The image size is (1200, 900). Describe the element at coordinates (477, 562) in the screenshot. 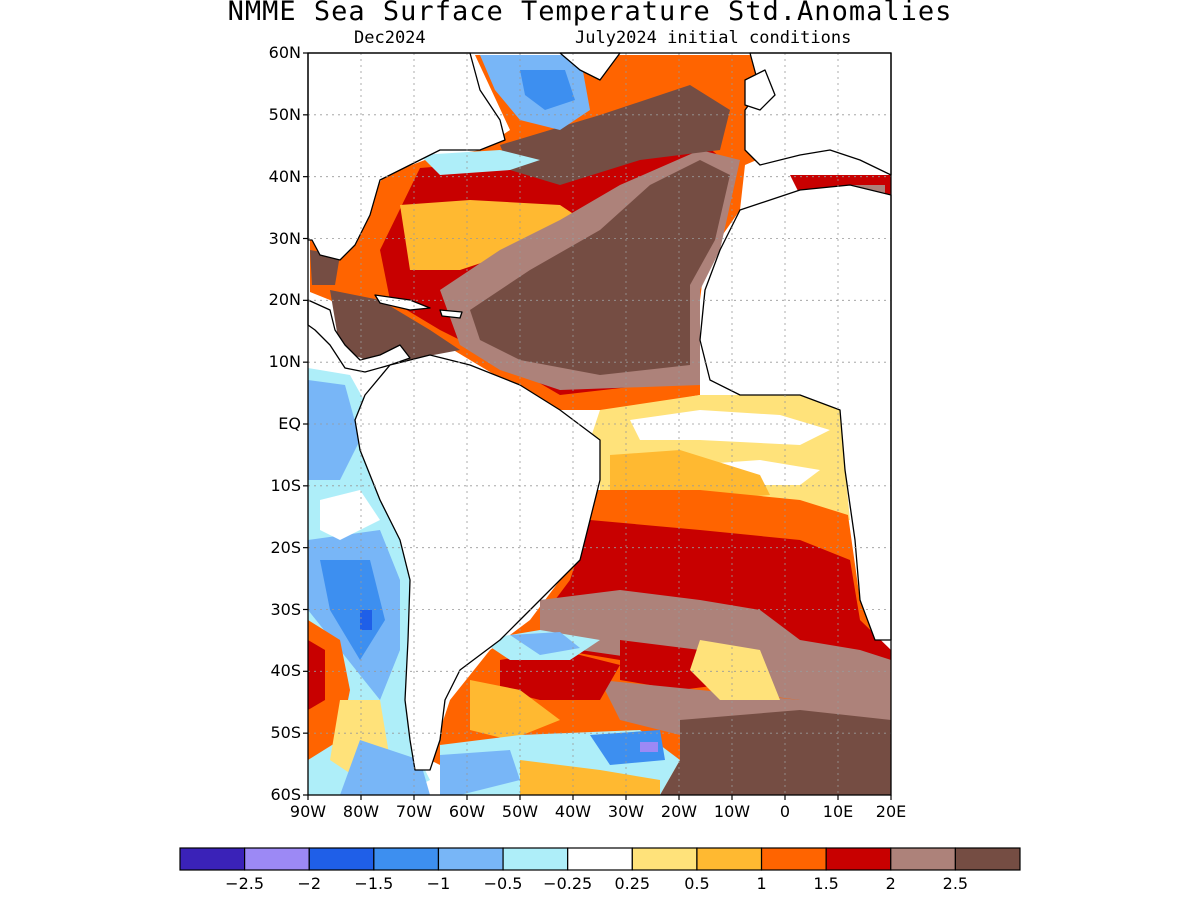

I see `south-america` at that location.